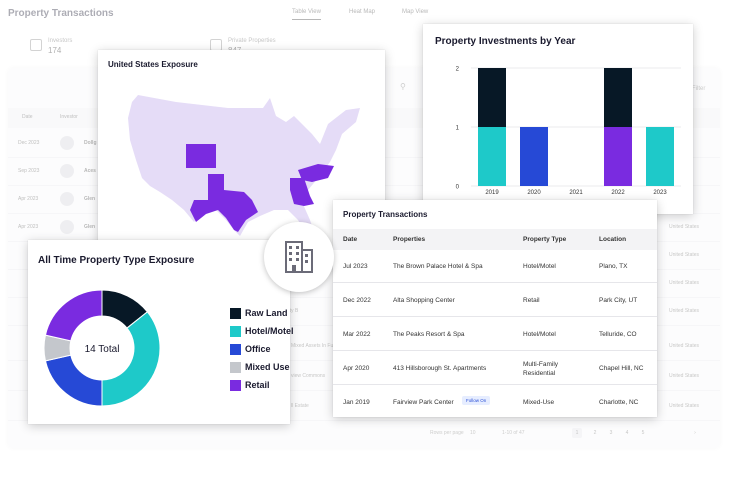 The image size is (750, 479). I want to click on donut-slice-office, so click(73, 380).